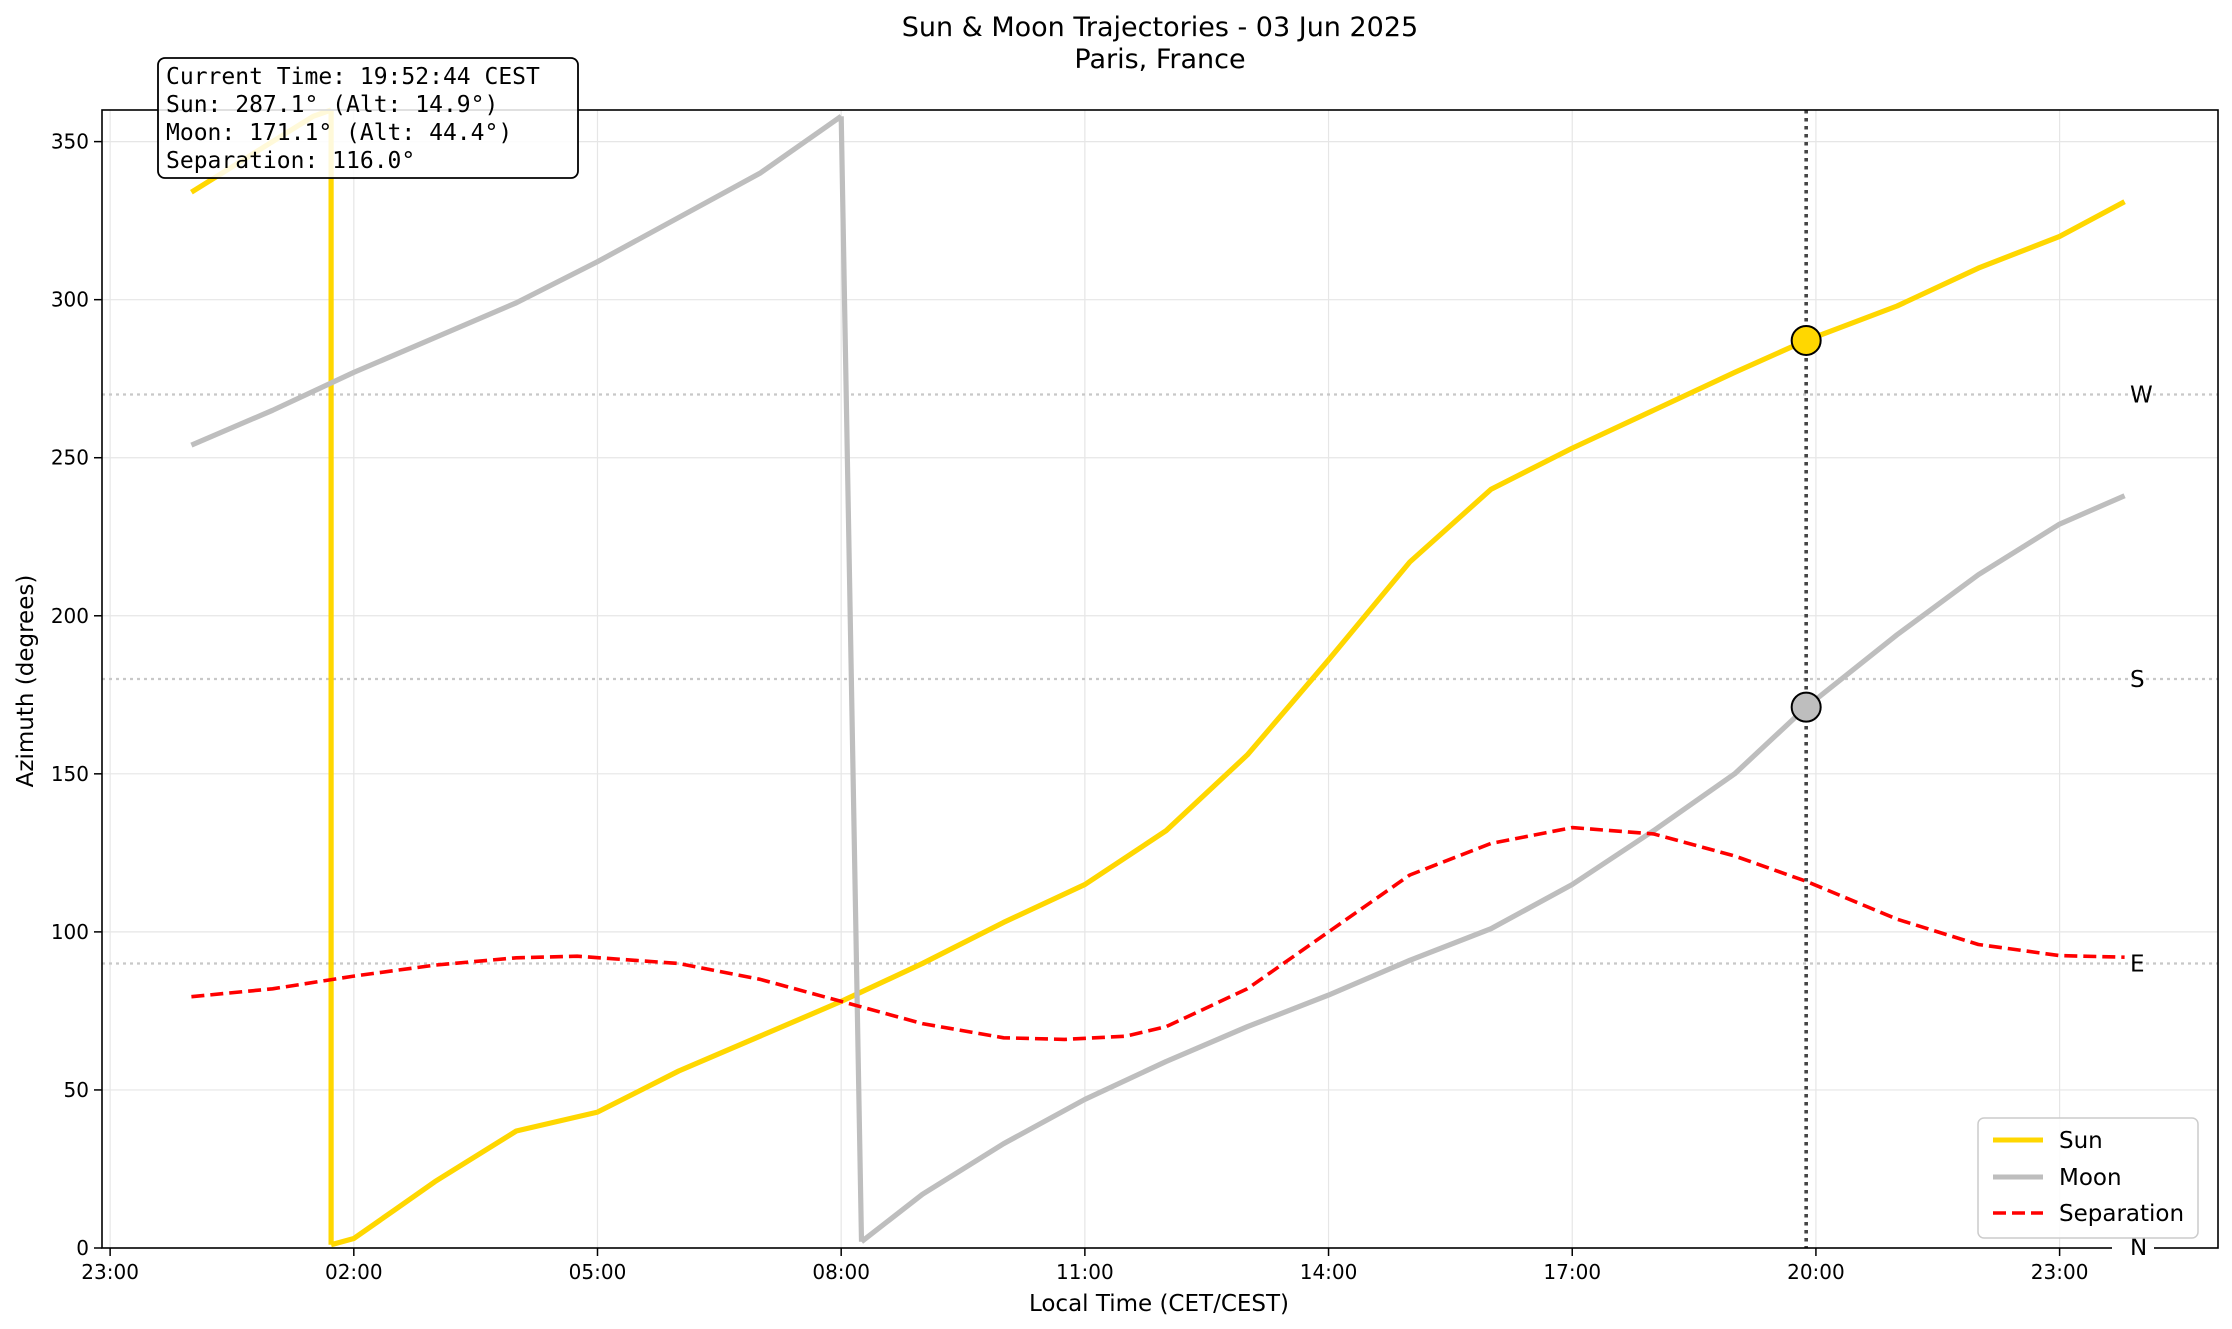 Image resolution: width=2232 pixels, height=1329 pixels. What do you see at coordinates (1159, 59) in the screenshot?
I see `chart-subtitle: Paris, France` at bounding box center [1159, 59].